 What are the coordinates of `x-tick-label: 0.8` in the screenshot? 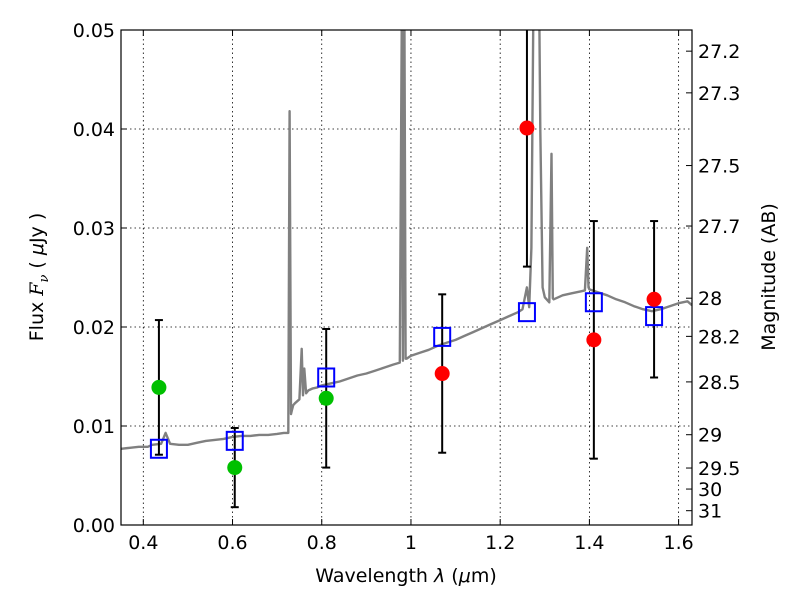 It's located at (322, 543).